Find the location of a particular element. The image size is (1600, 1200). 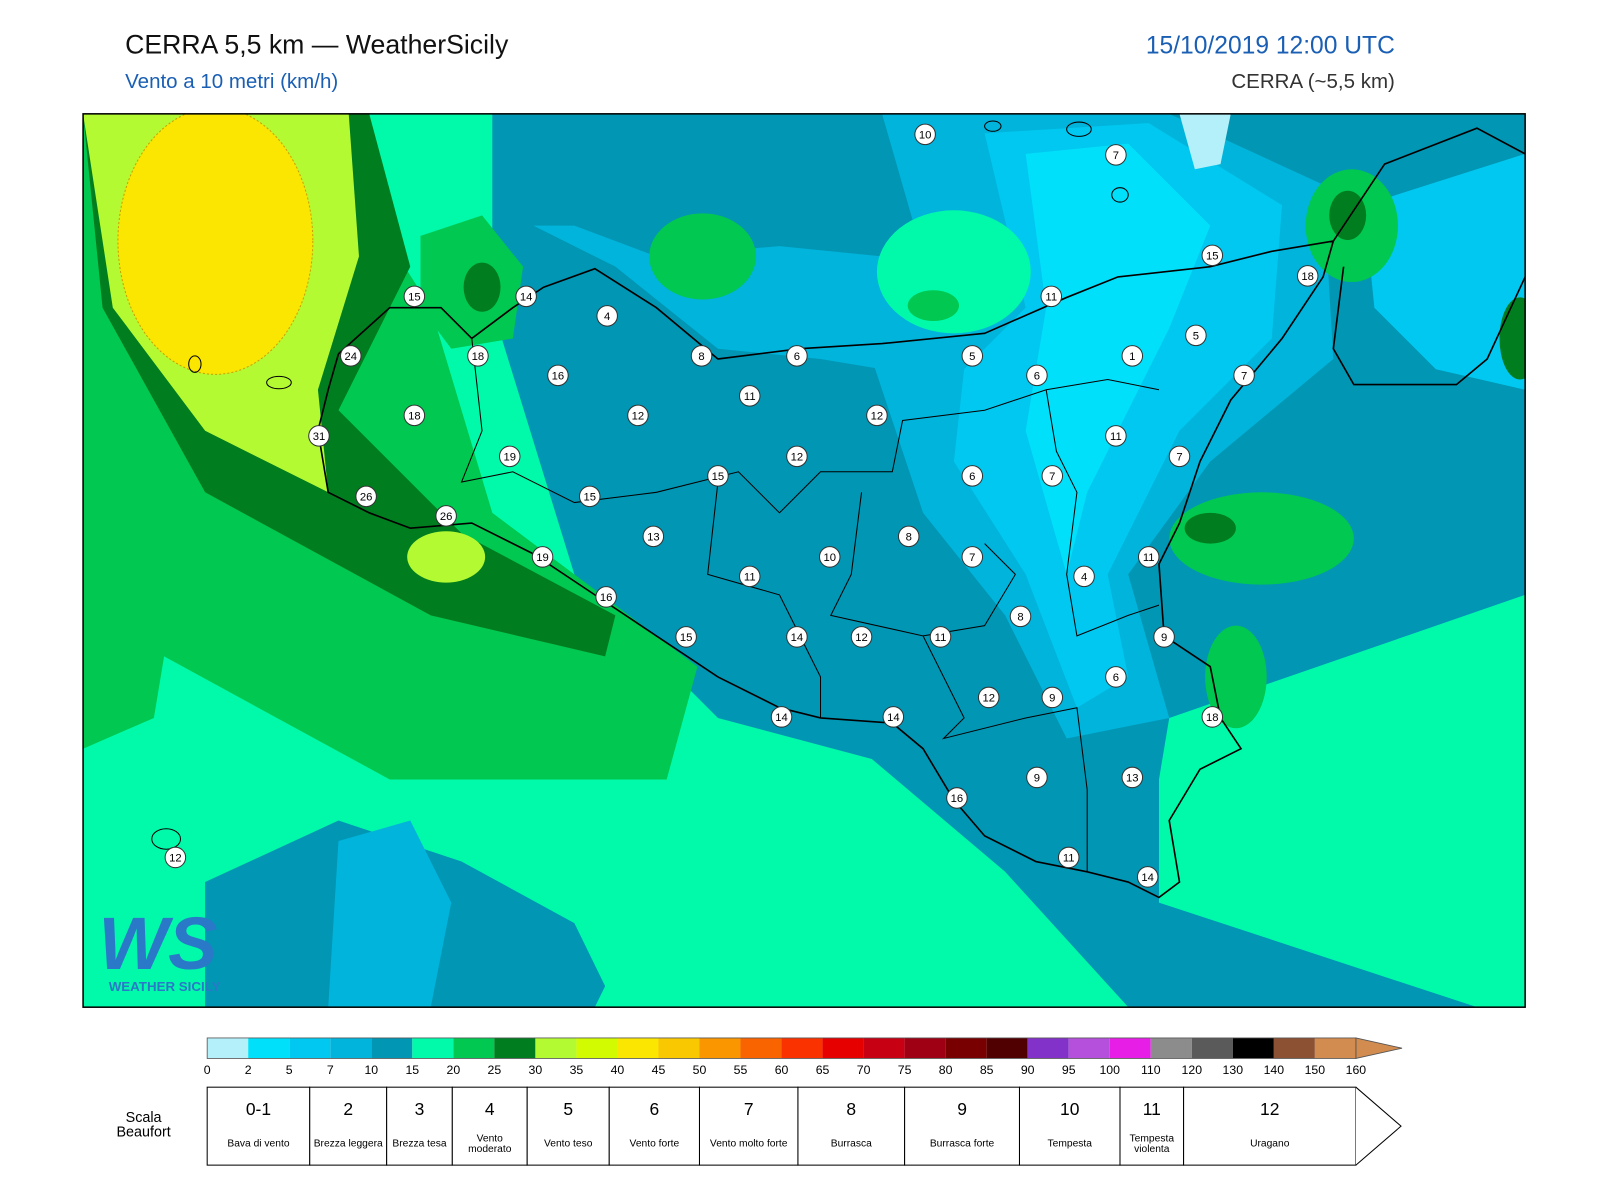

station-value: 24 is located at coordinates (351, 357).